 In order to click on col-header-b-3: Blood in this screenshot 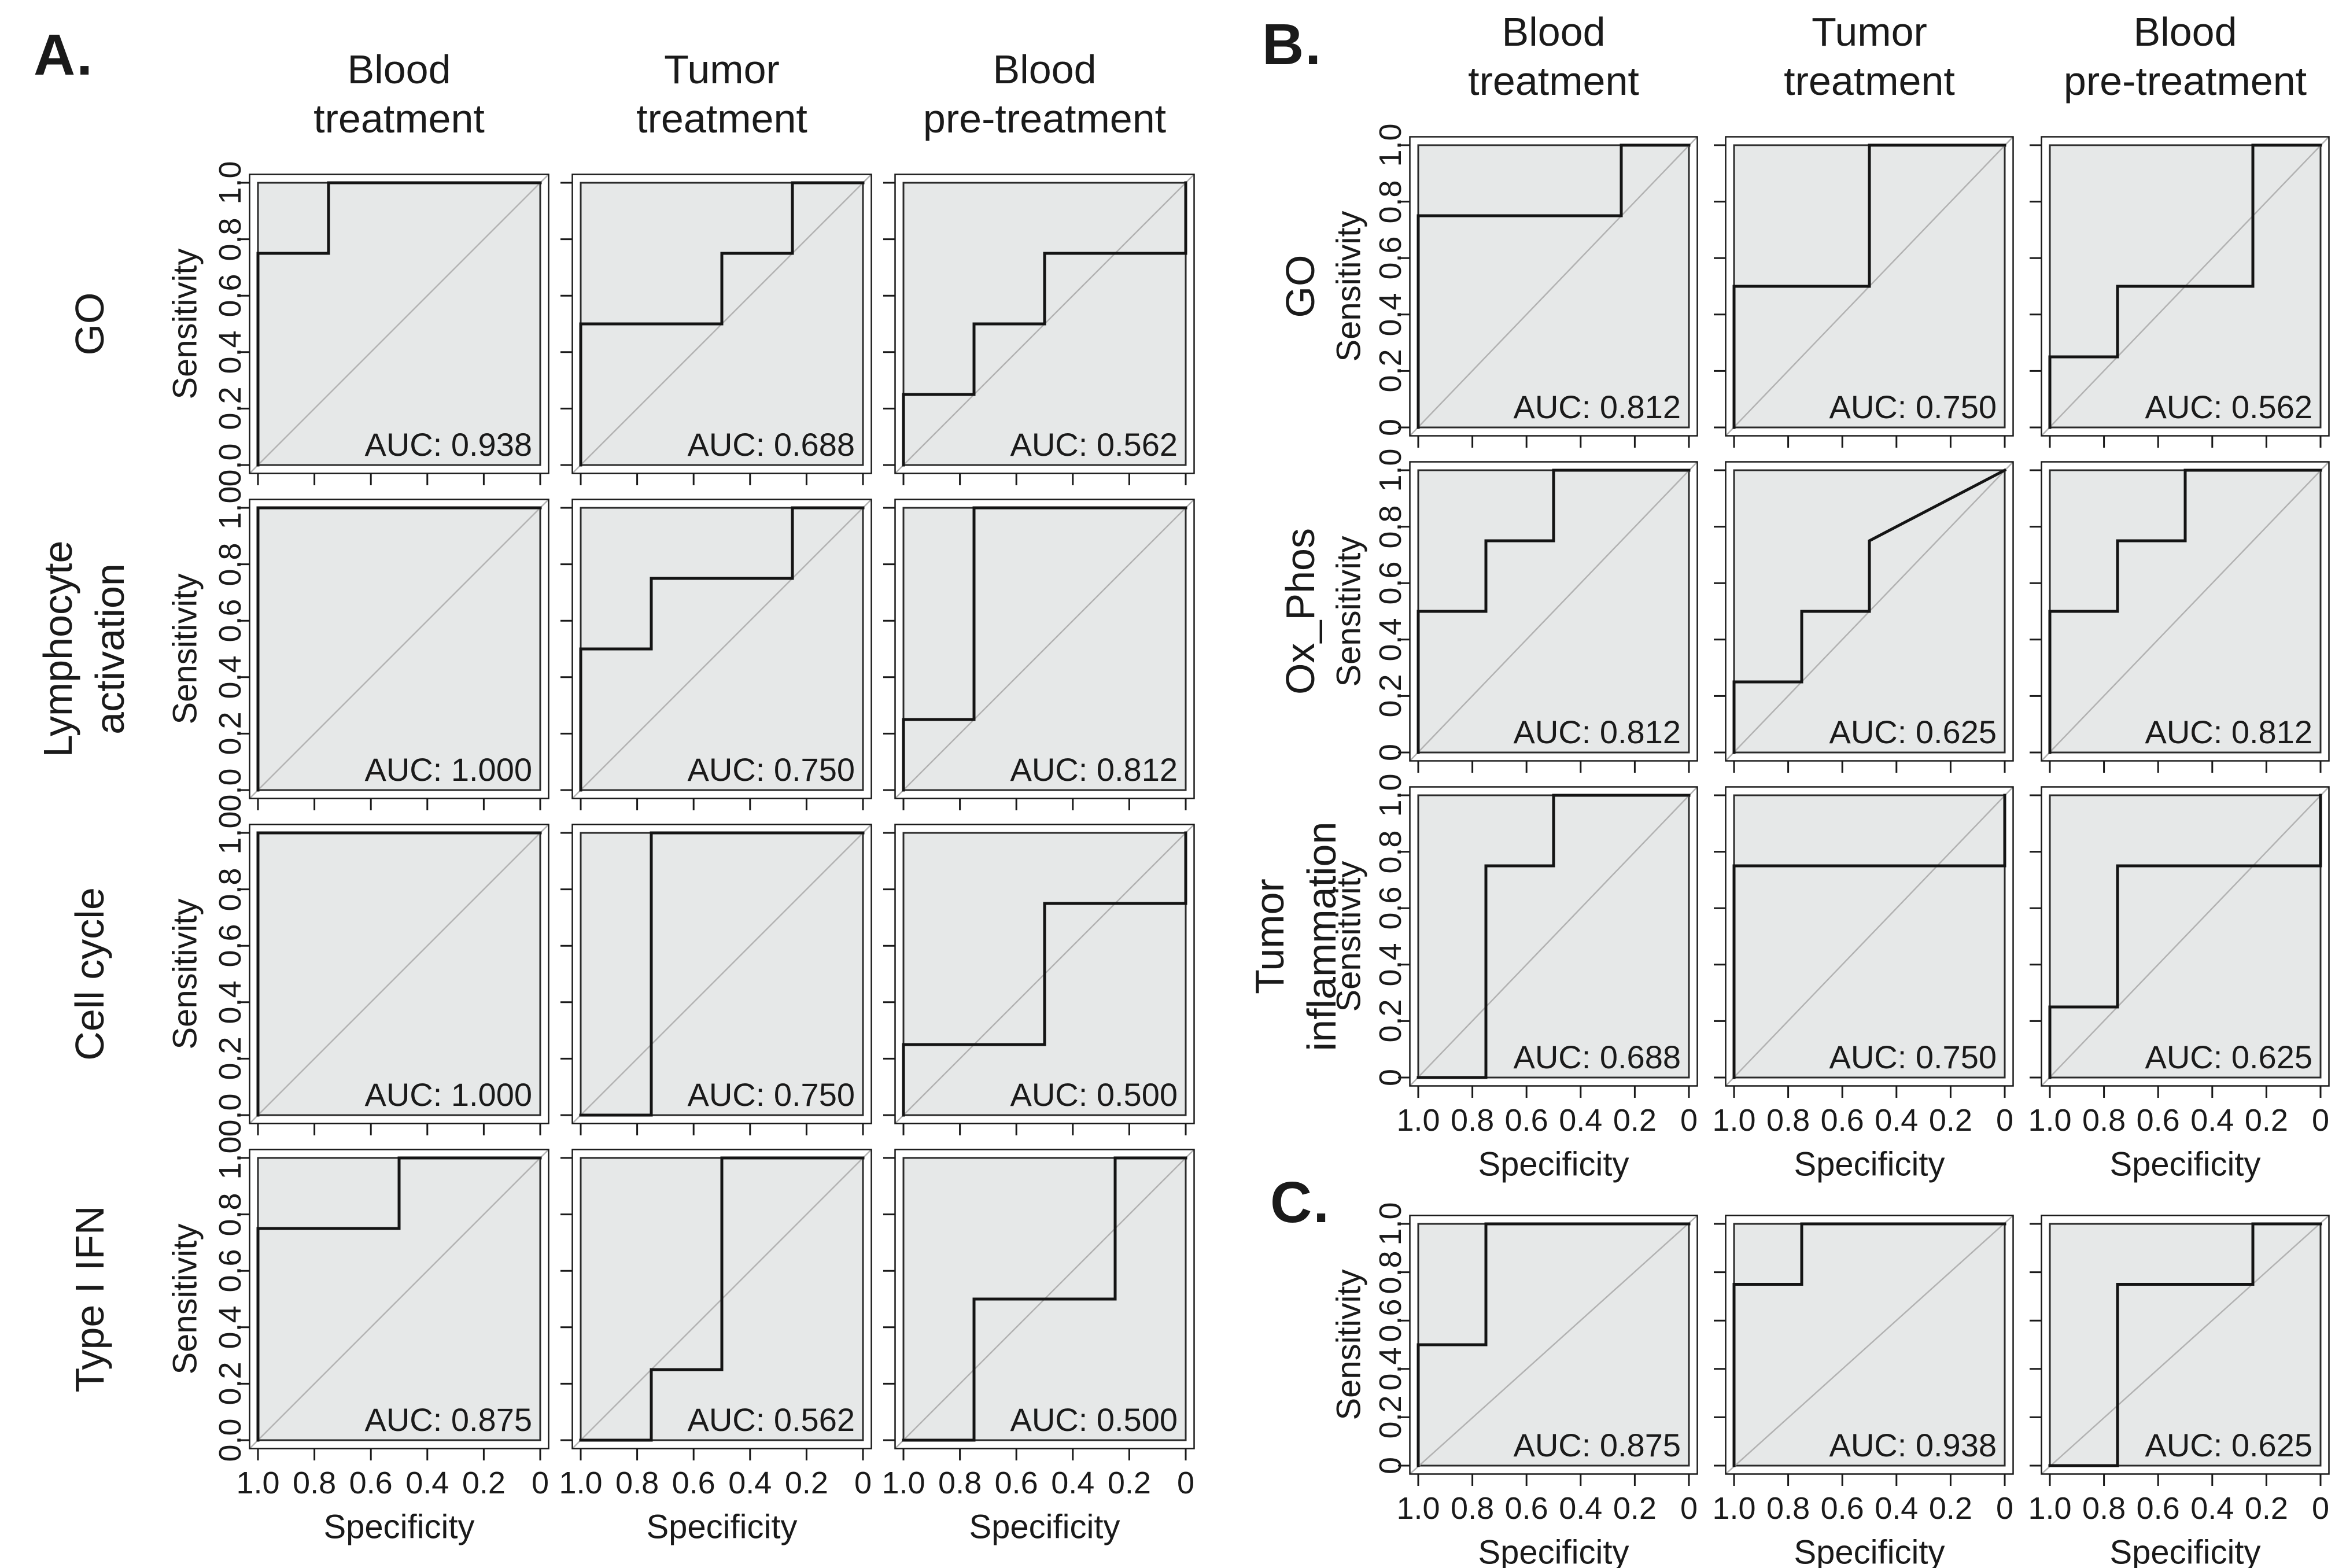, I will do `click(2185, 31)`.